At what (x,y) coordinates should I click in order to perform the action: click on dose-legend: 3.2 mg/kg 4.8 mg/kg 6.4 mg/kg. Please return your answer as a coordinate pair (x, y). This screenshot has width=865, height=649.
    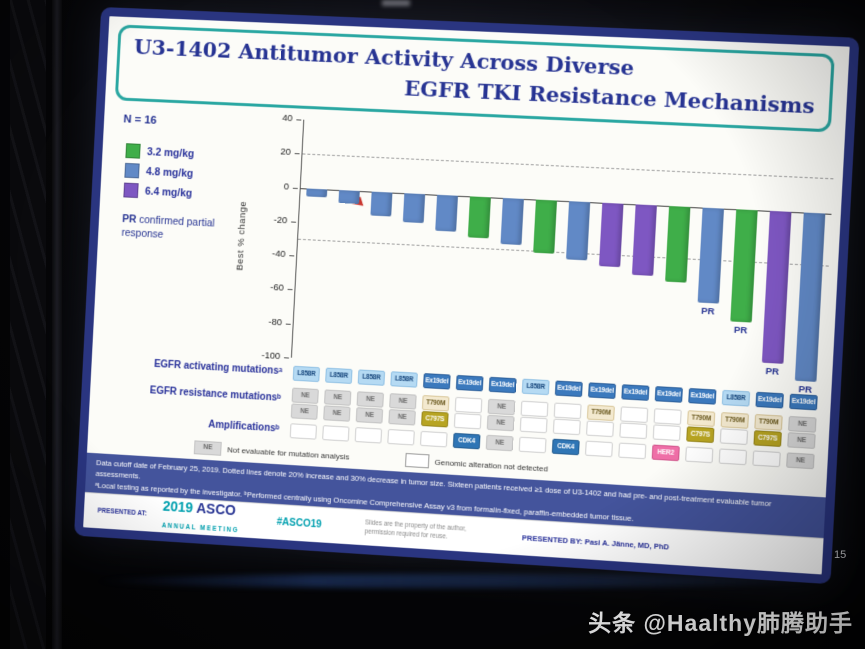
    Looking at the image, I should click on (158, 174).